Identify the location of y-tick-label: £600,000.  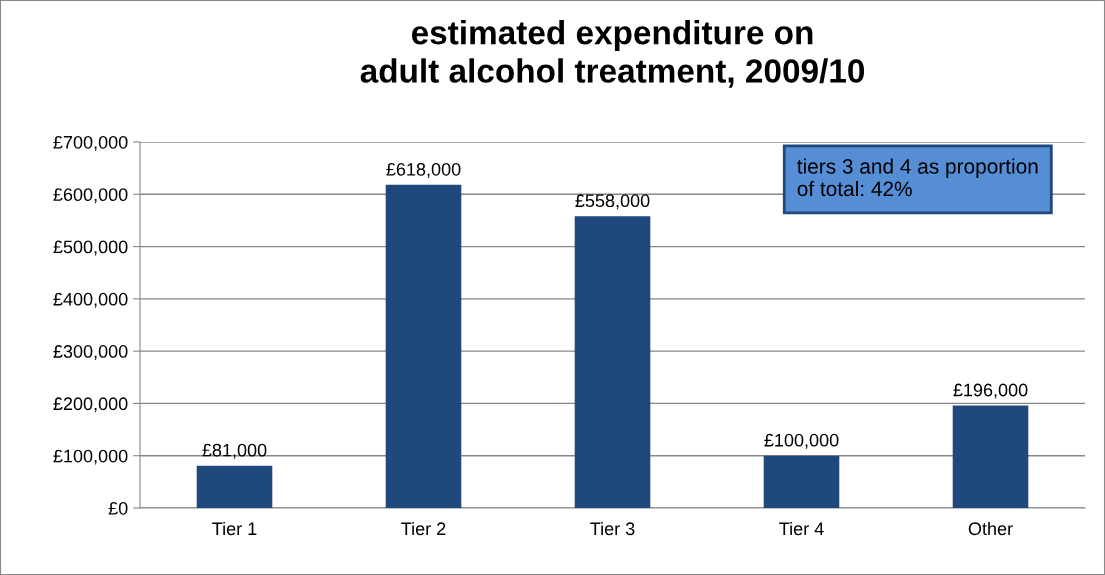
(90, 196).